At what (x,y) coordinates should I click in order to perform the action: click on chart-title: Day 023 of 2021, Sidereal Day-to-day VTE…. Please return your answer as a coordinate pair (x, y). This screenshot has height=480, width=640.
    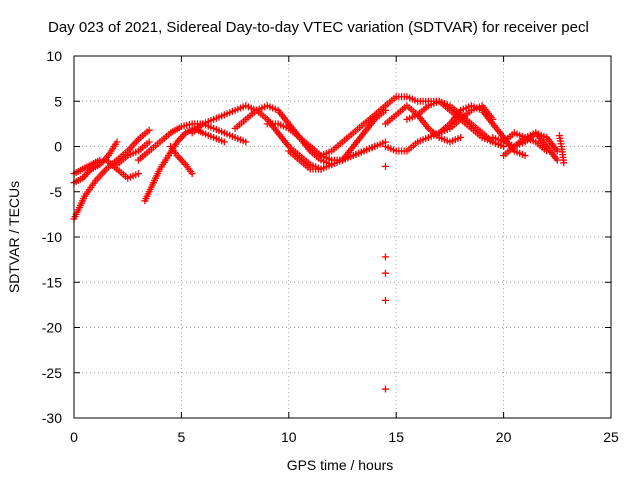
    Looking at the image, I should click on (318, 27).